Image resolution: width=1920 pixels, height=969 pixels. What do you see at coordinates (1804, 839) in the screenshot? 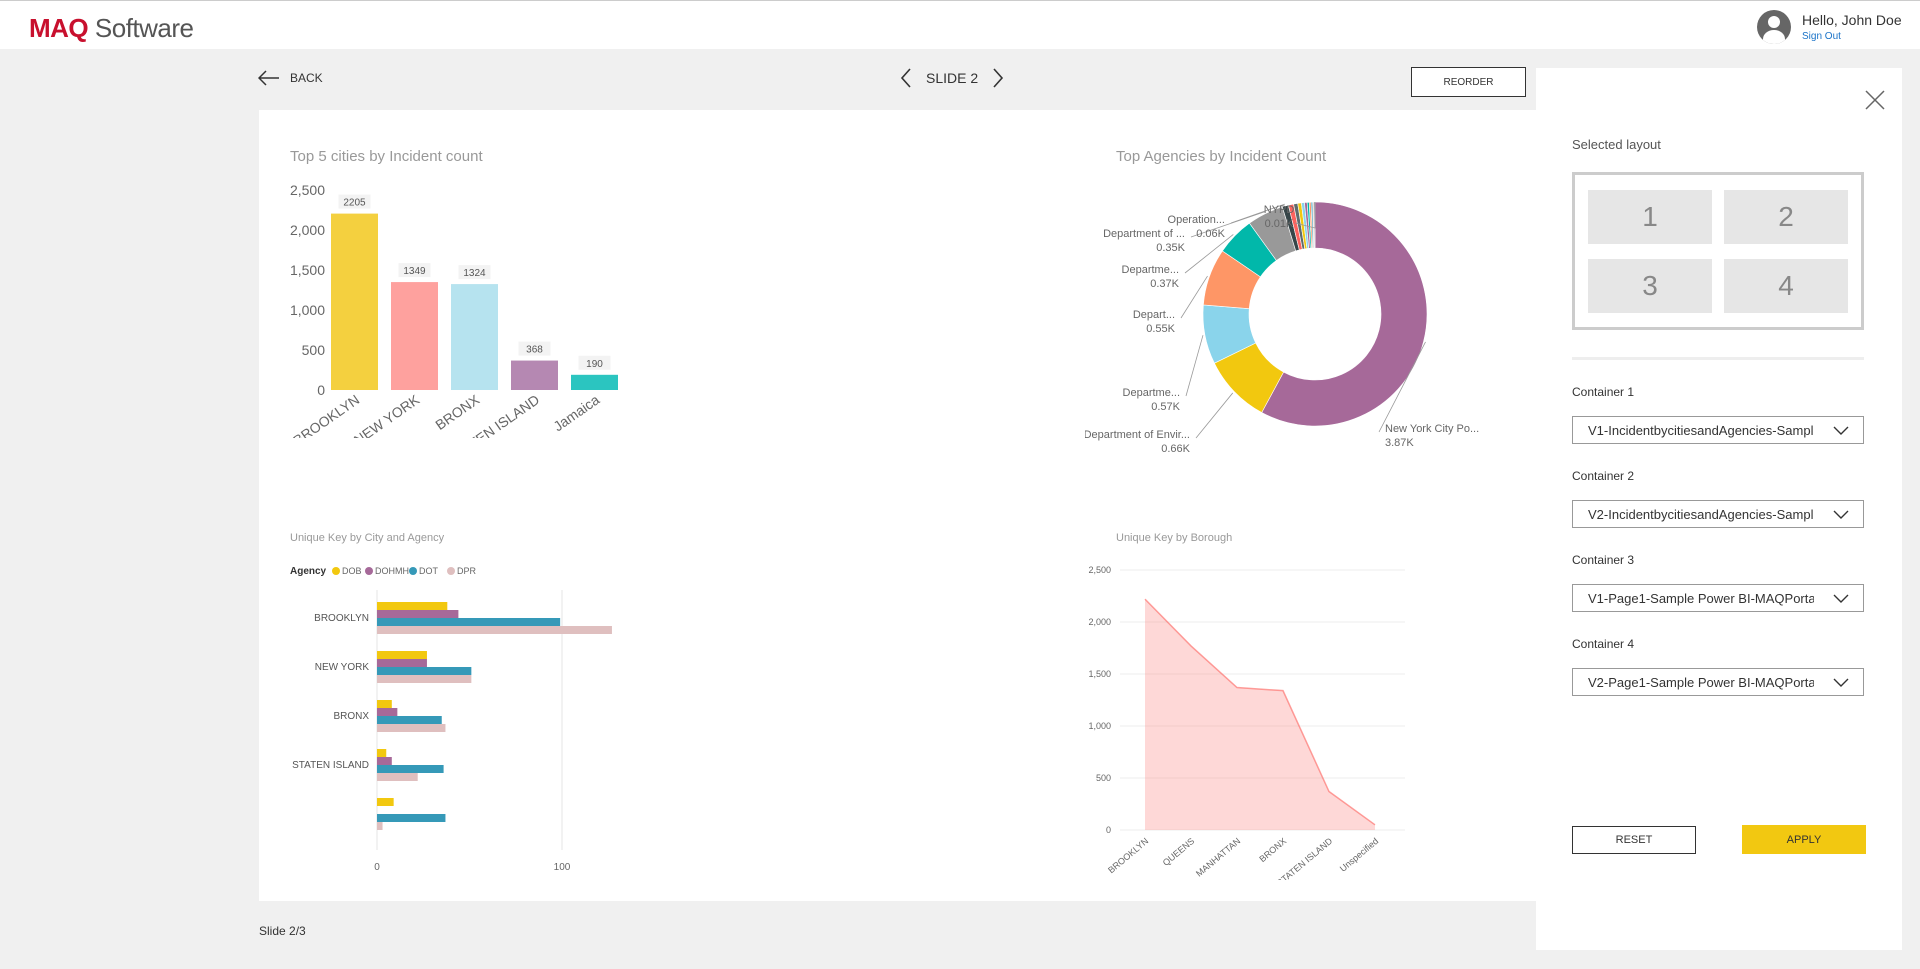
I see `apply-button: APPLY` at bounding box center [1804, 839].